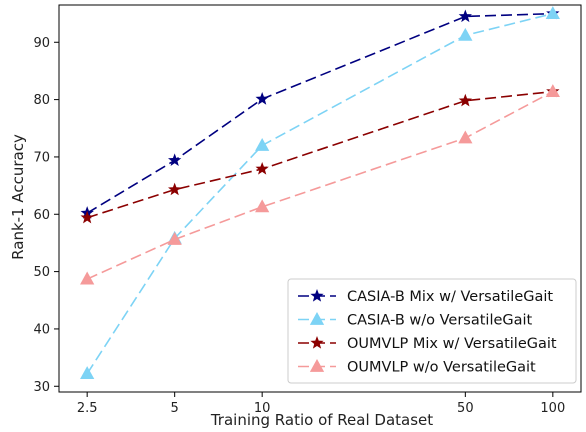  Describe the element at coordinates (41, 329) in the screenshot. I see `y-tick-label: 40` at that location.